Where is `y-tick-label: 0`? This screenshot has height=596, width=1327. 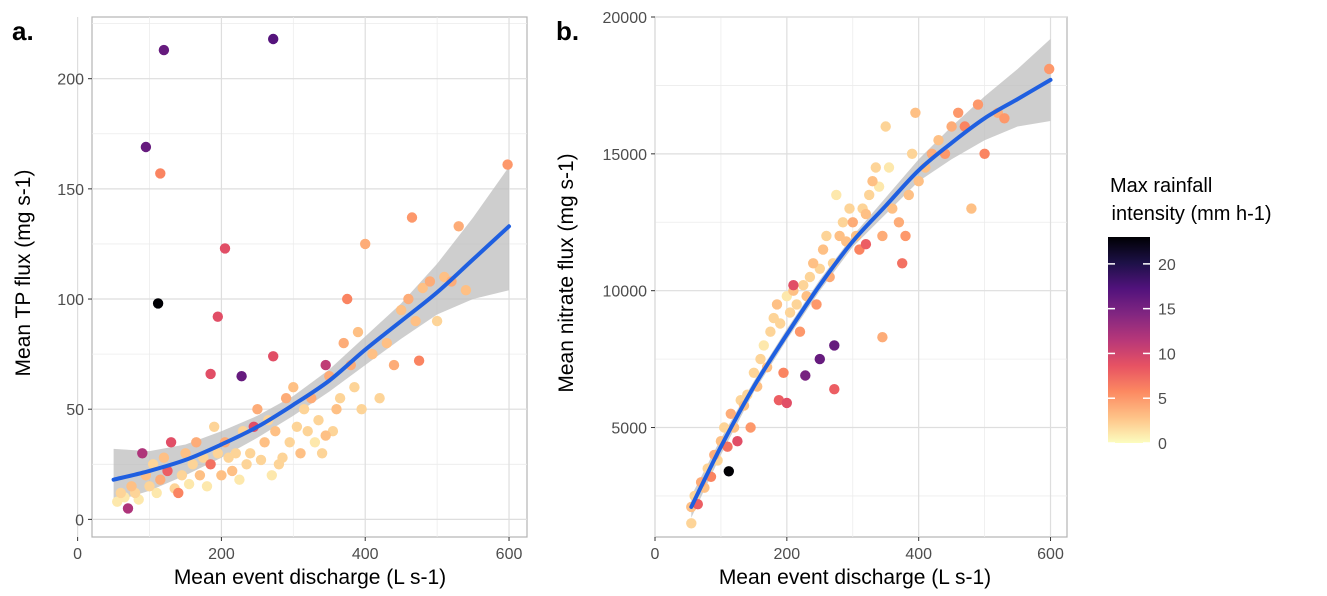
y-tick-label: 0 is located at coordinates (79, 520).